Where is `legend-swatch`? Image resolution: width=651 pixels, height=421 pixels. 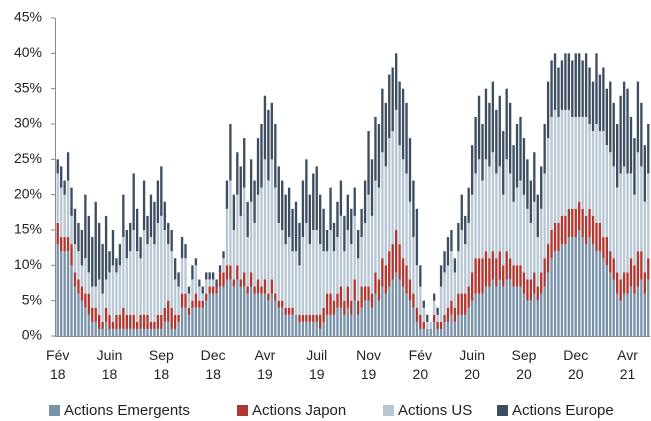
legend-swatch is located at coordinates (54, 410).